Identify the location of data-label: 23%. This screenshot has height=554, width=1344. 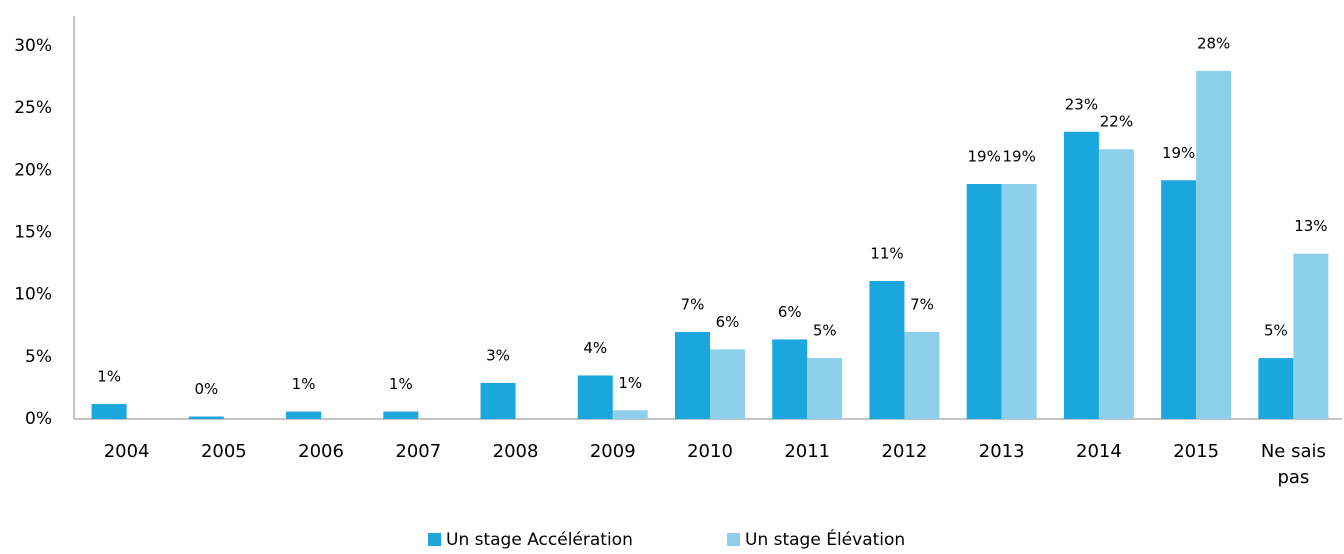
(1081, 104).